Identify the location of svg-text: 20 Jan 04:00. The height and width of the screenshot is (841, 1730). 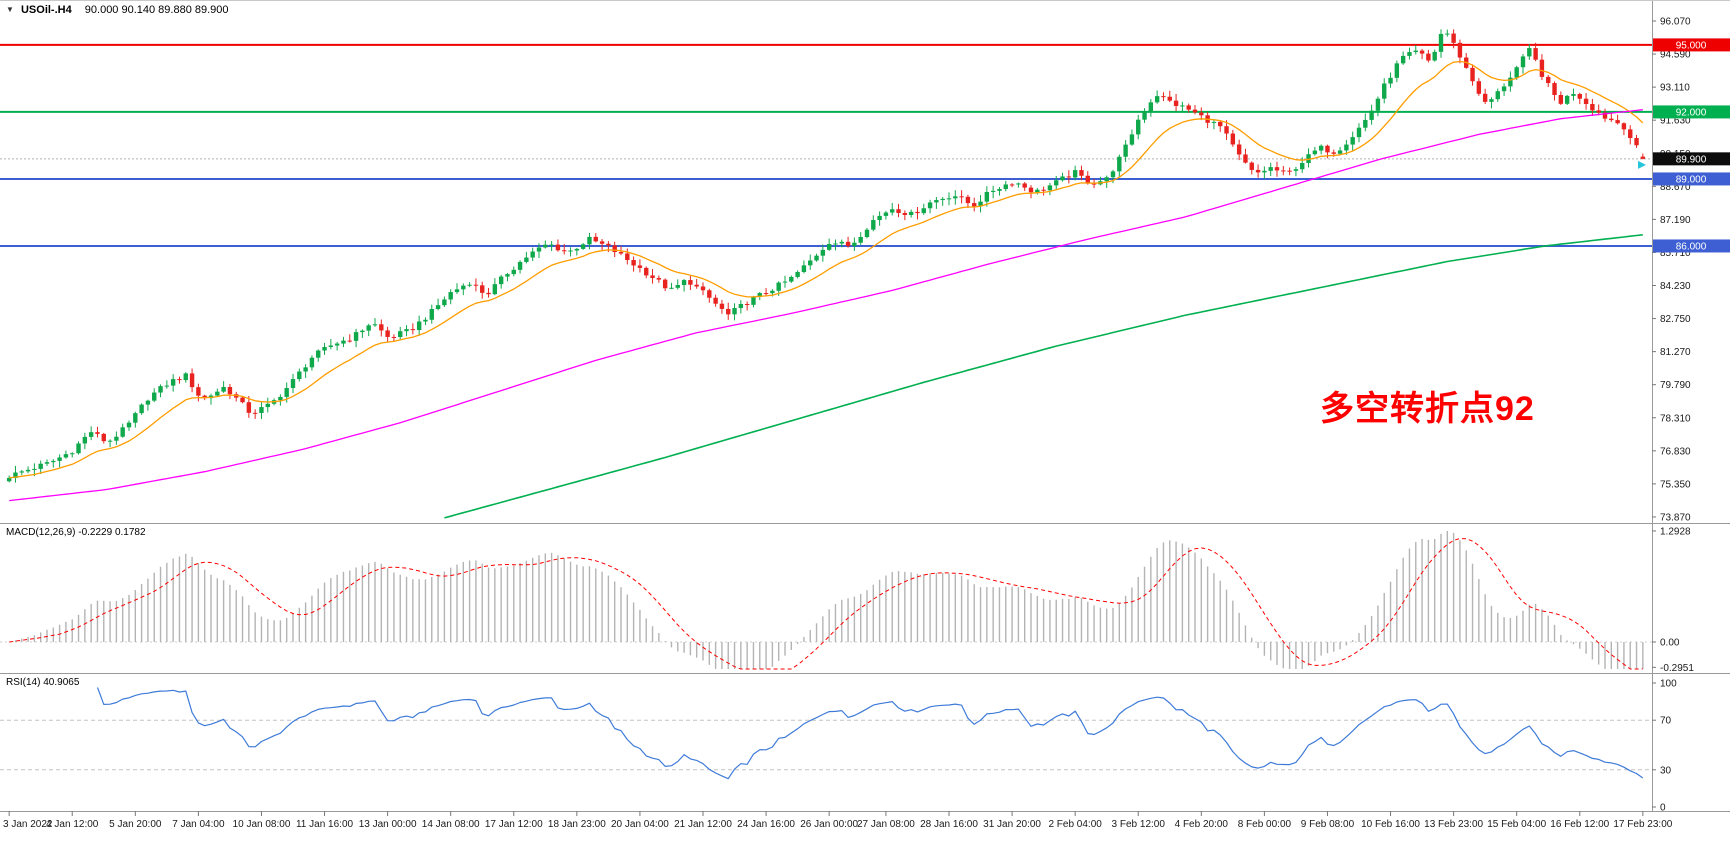
(640, 824).